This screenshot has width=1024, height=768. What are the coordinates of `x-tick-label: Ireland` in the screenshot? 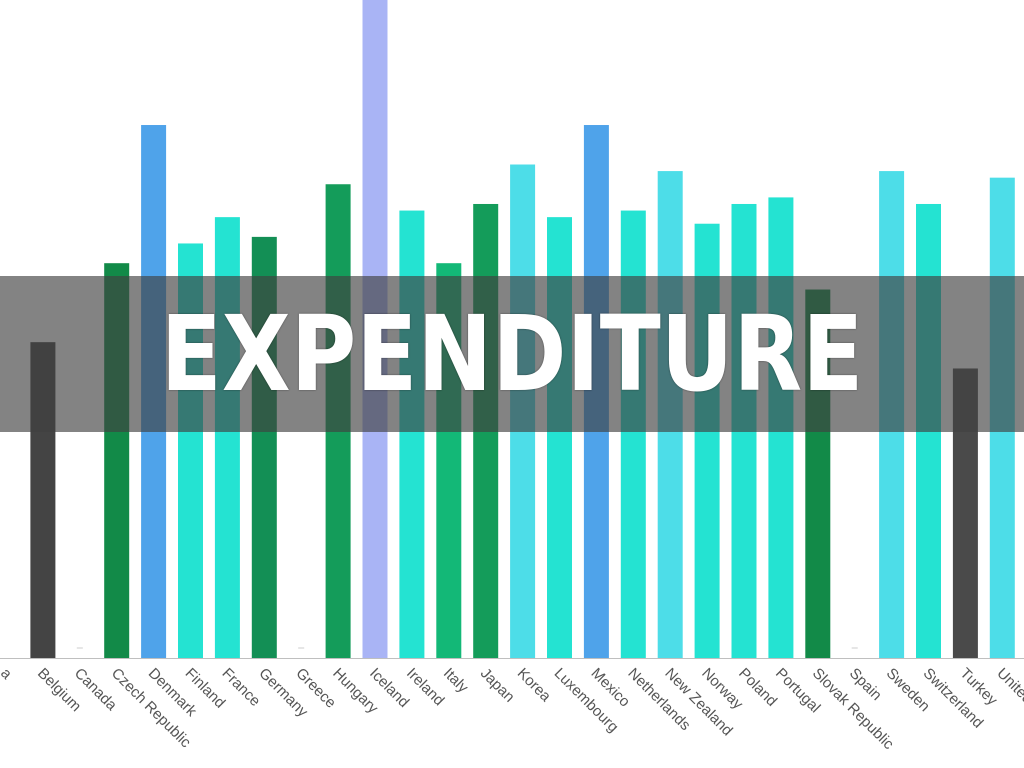 It's located at (425, 687).